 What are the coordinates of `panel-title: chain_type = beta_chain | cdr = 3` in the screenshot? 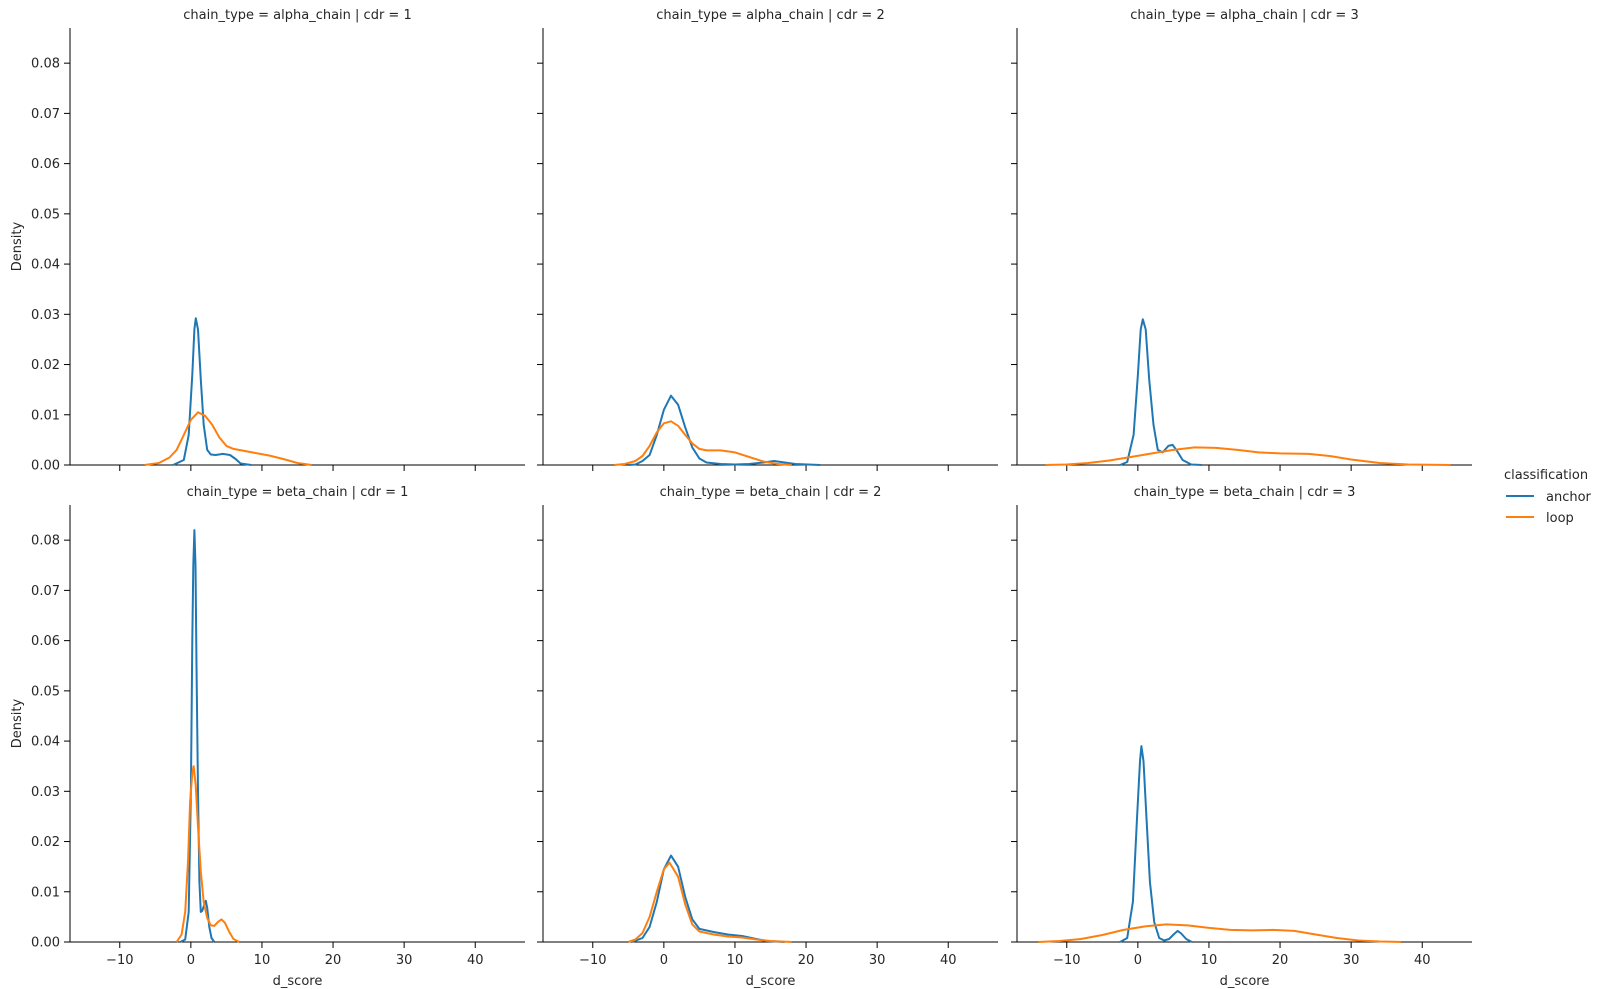 It's located at (1245, 492).